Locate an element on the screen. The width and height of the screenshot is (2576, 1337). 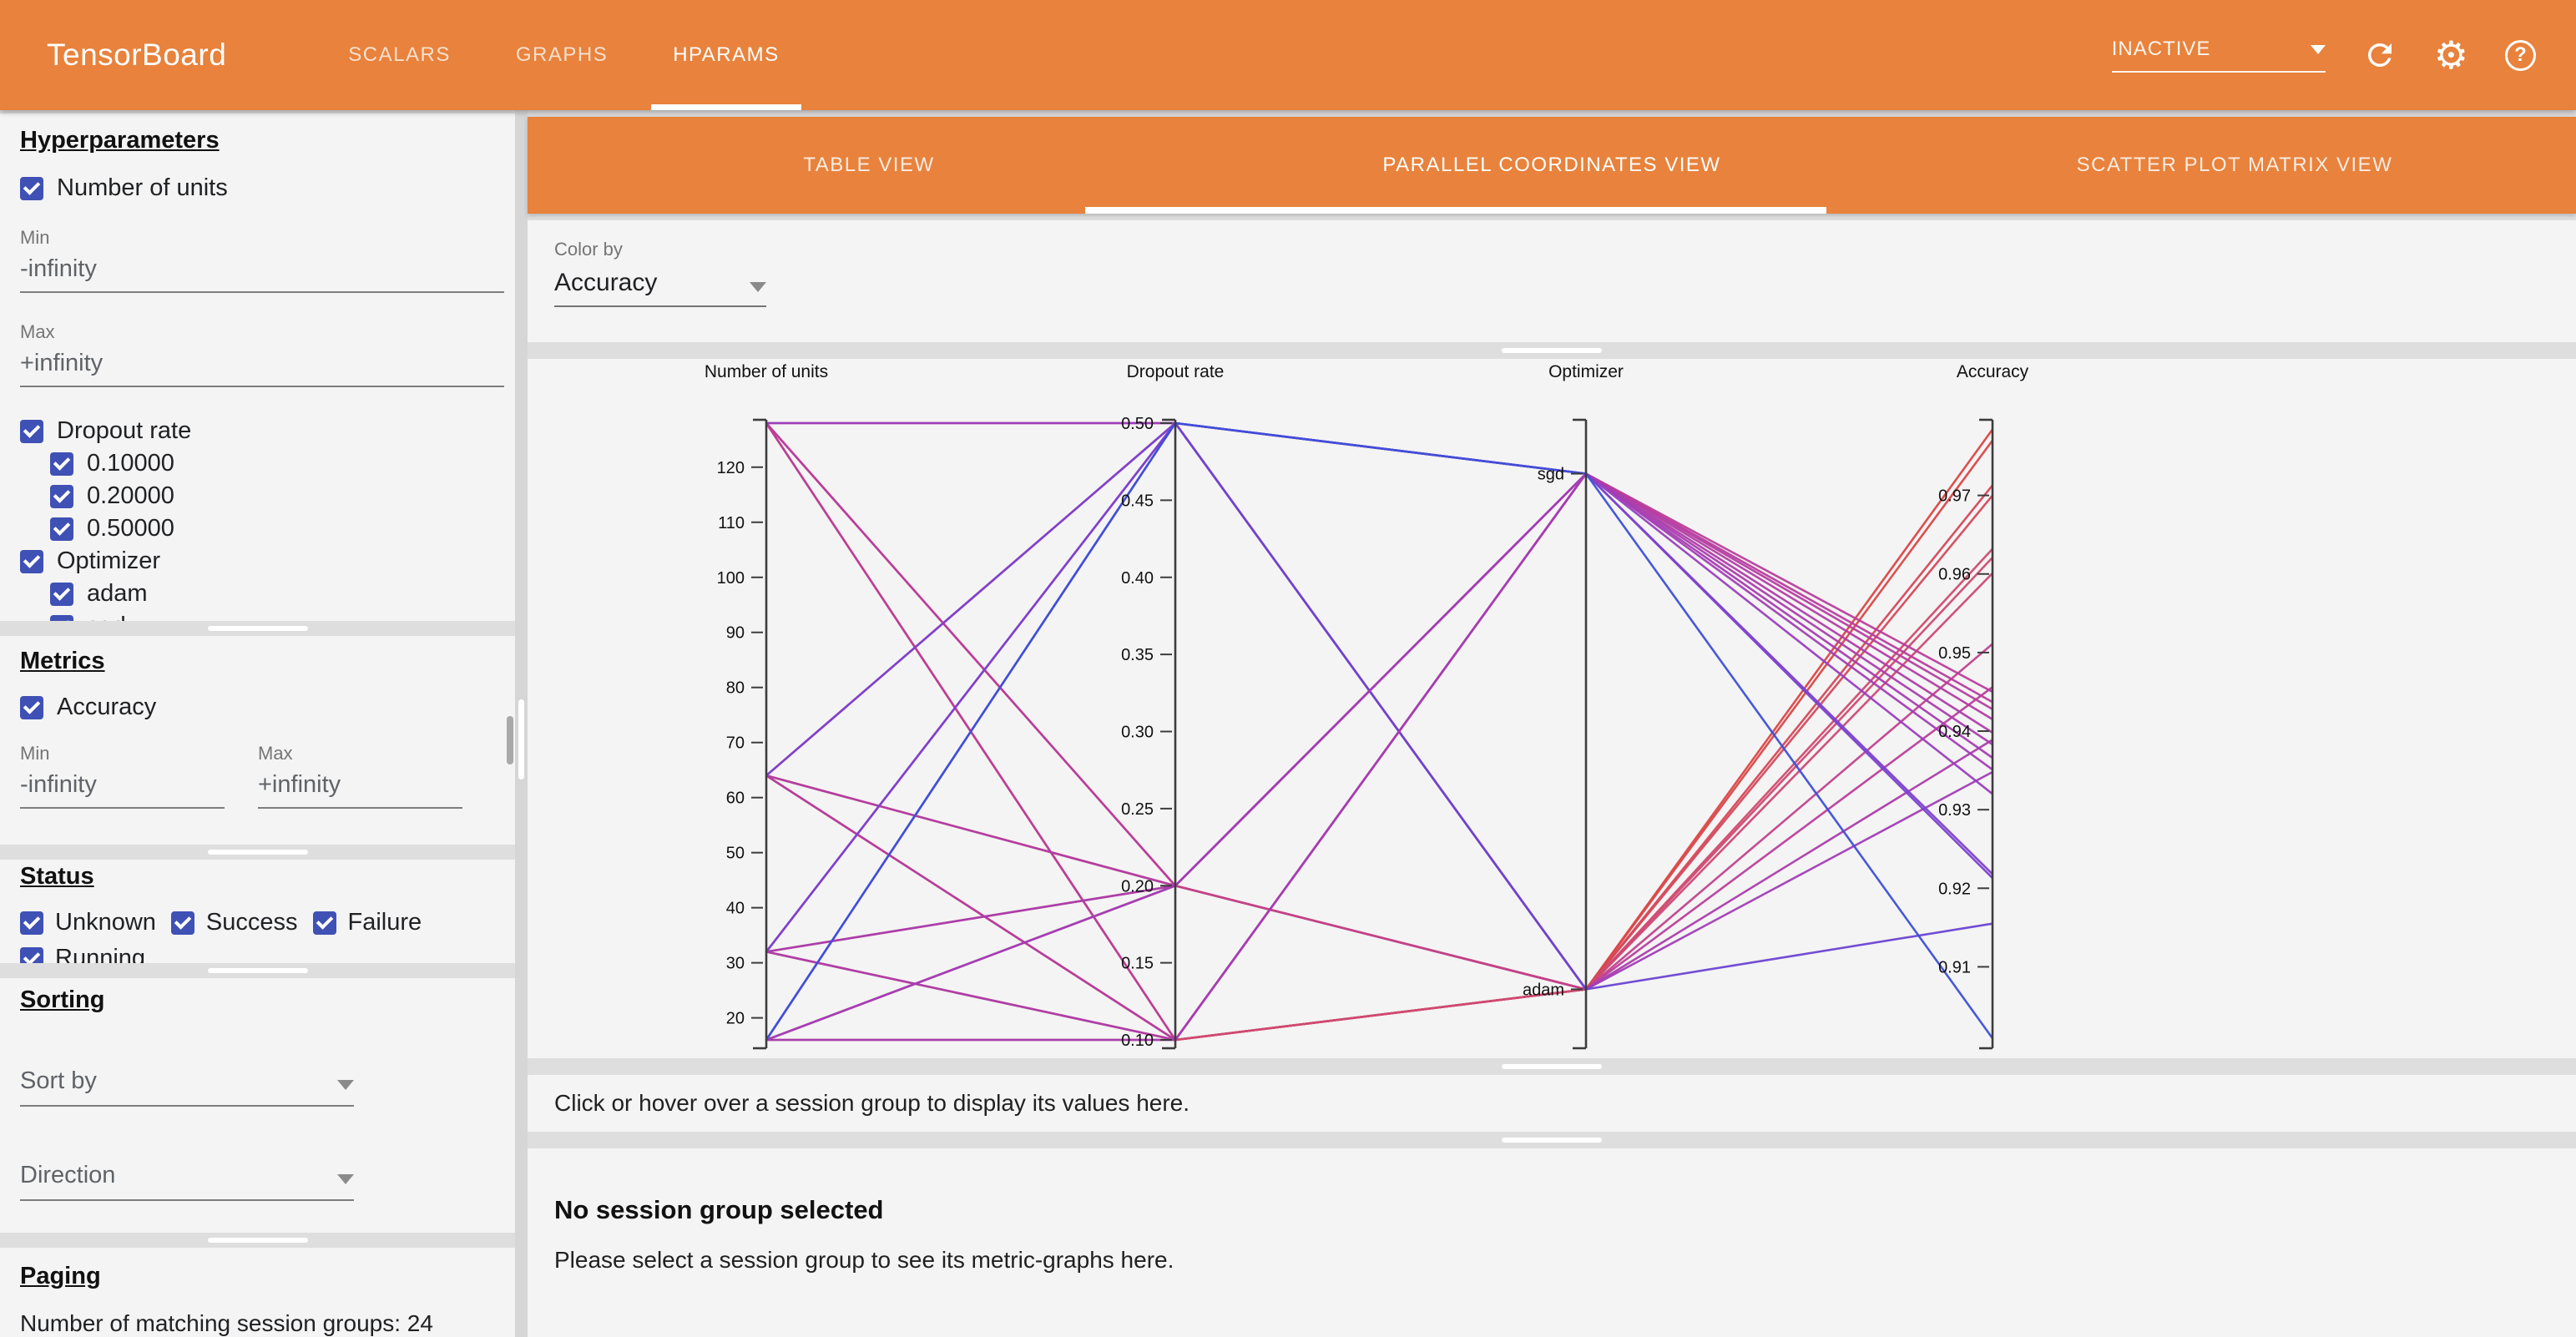
checkbox-accuracy is located at coordinates (31, 707).